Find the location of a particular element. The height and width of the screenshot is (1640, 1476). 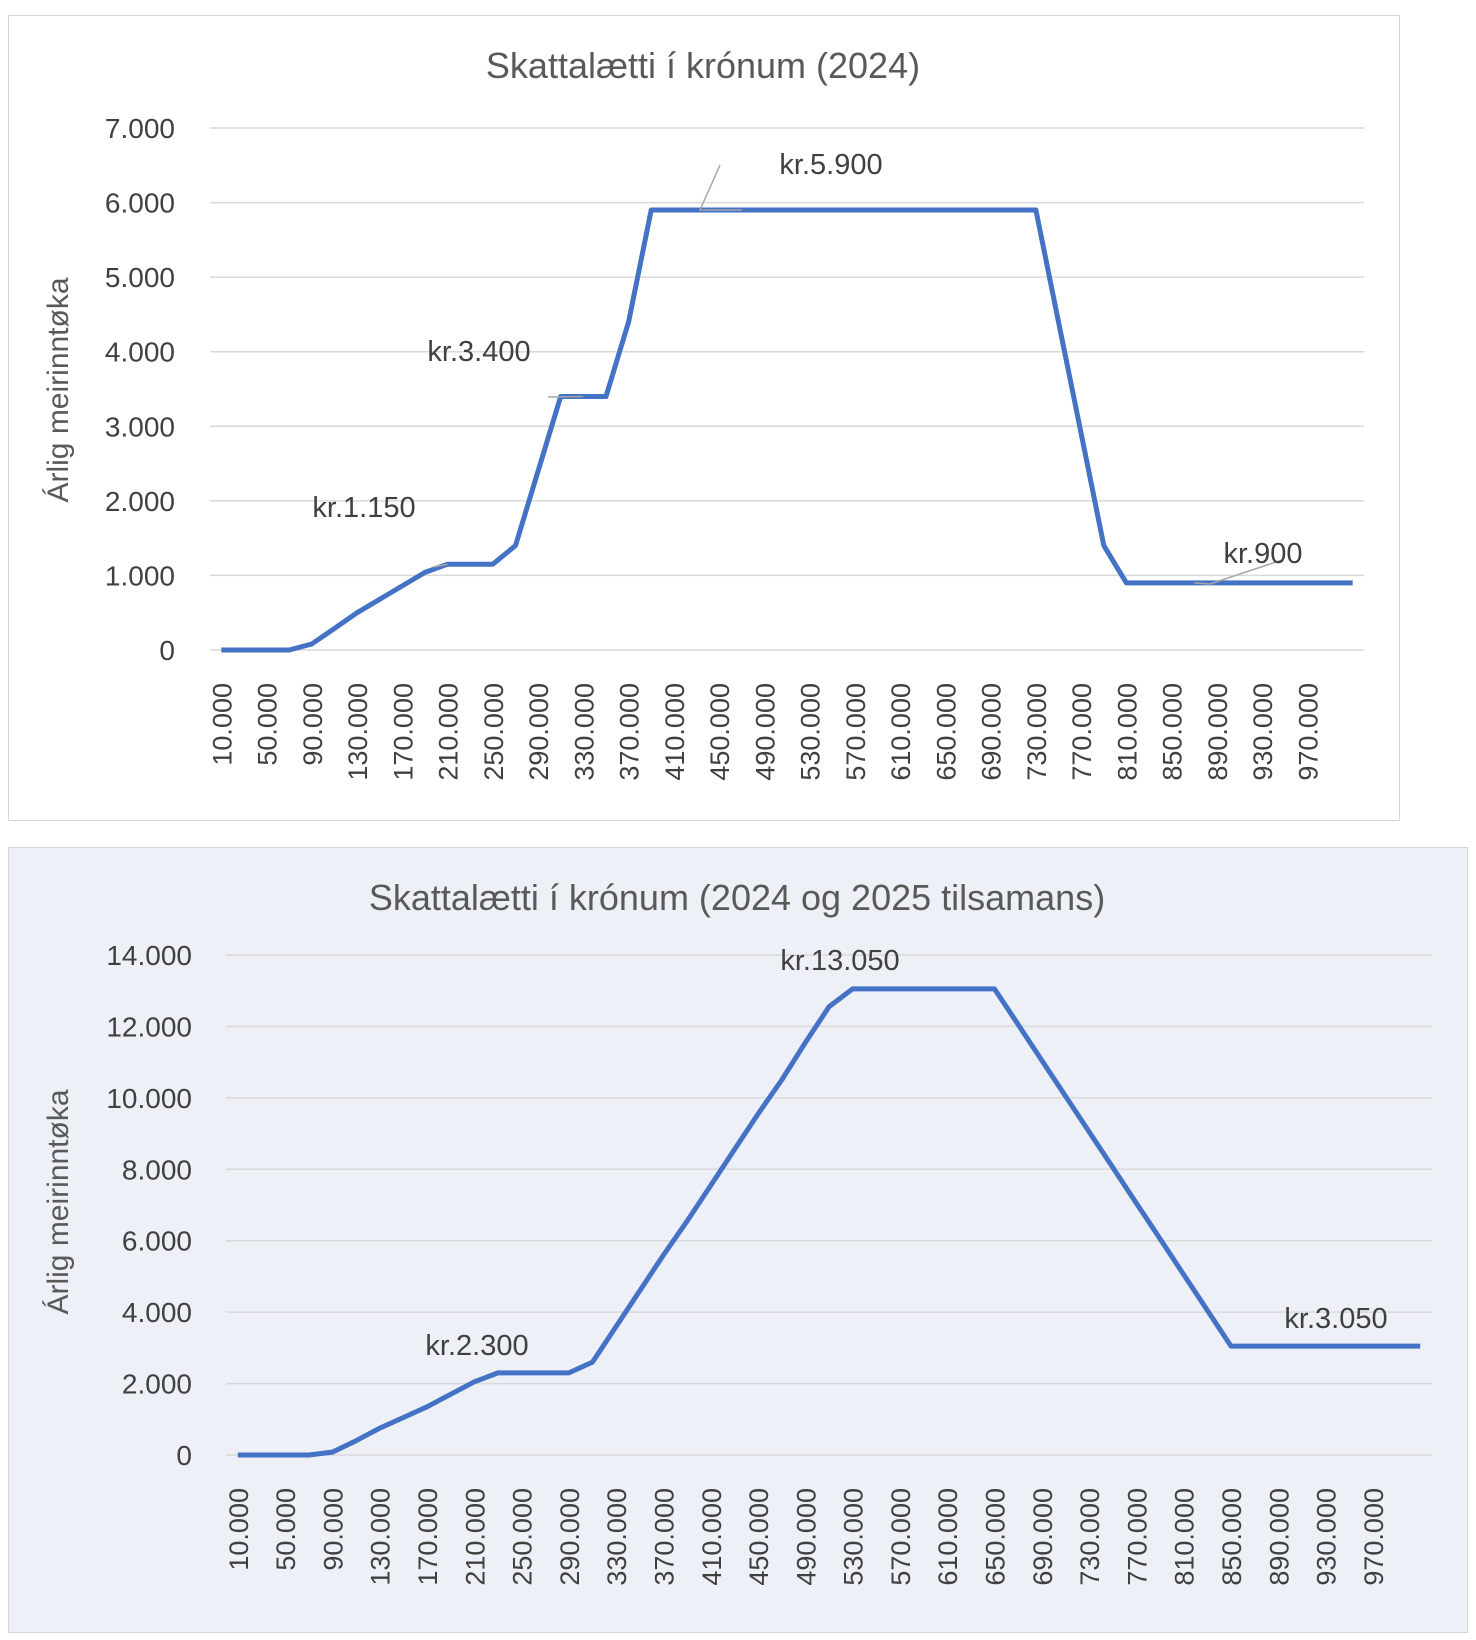

y-tick-label: 10.000 is located at coordinates (149, 1098).